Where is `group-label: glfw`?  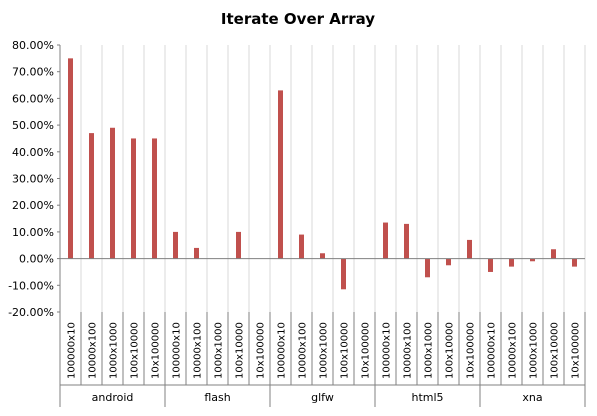 group-label: glfw is located at coordinates (322, 397).